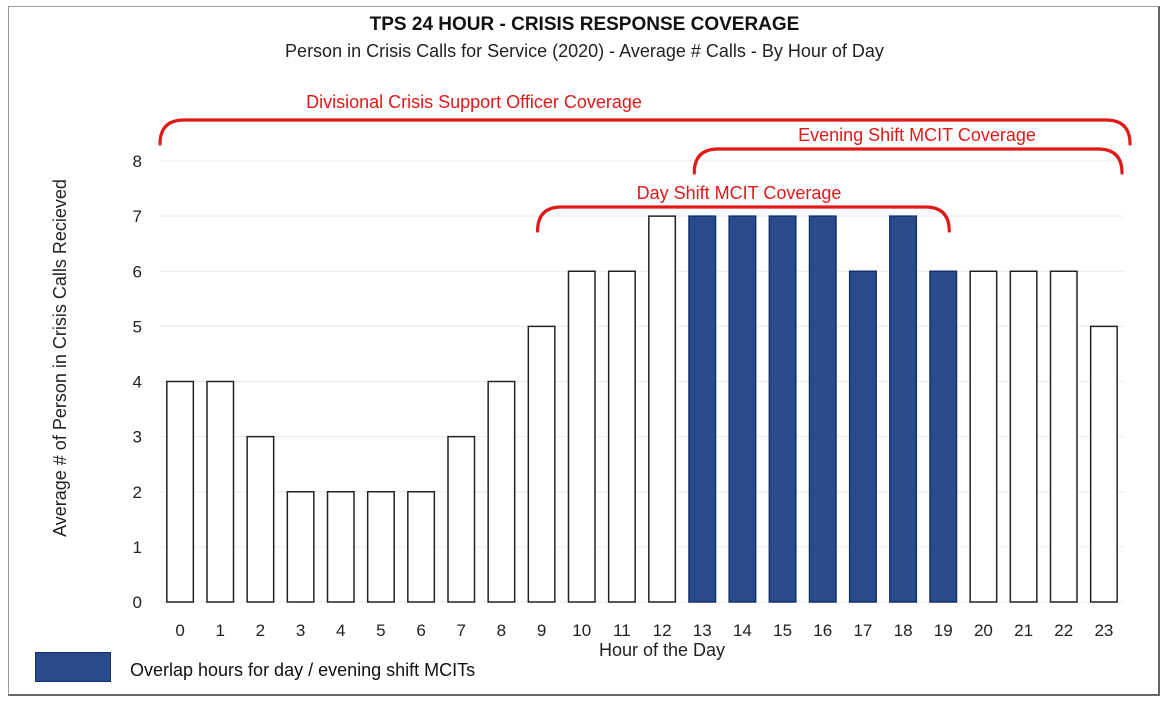 The height and width of the screenshot is (702, 1169). I want to click on y-axis-ticks: 0 1 2 3 4 5 6 7 8, so click(137, 382).